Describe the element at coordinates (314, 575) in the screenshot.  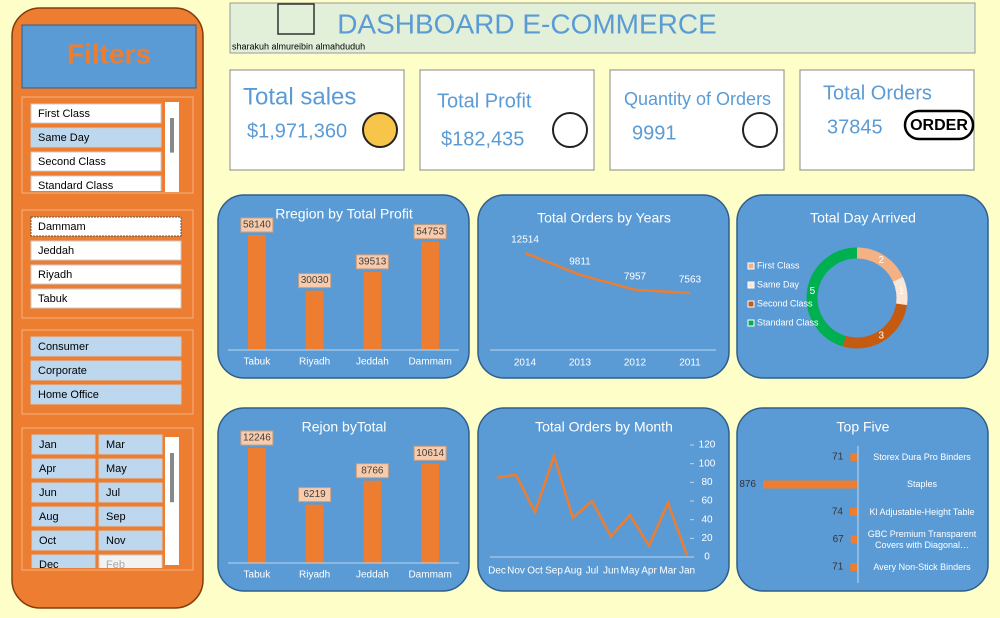
I see `x-tick-label: Riyadh` at that location.